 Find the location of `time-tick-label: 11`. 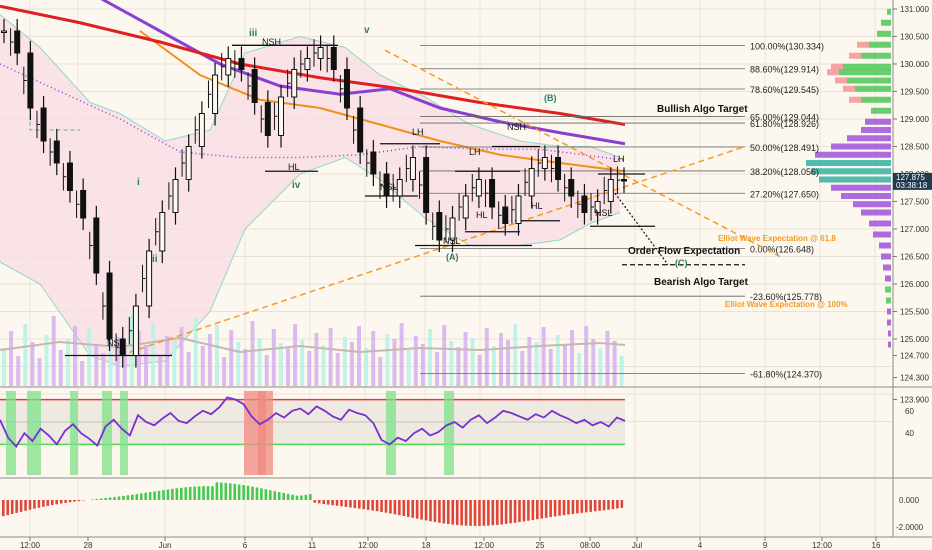

time-tick-label: 11 is located at coordinates (312, 545).